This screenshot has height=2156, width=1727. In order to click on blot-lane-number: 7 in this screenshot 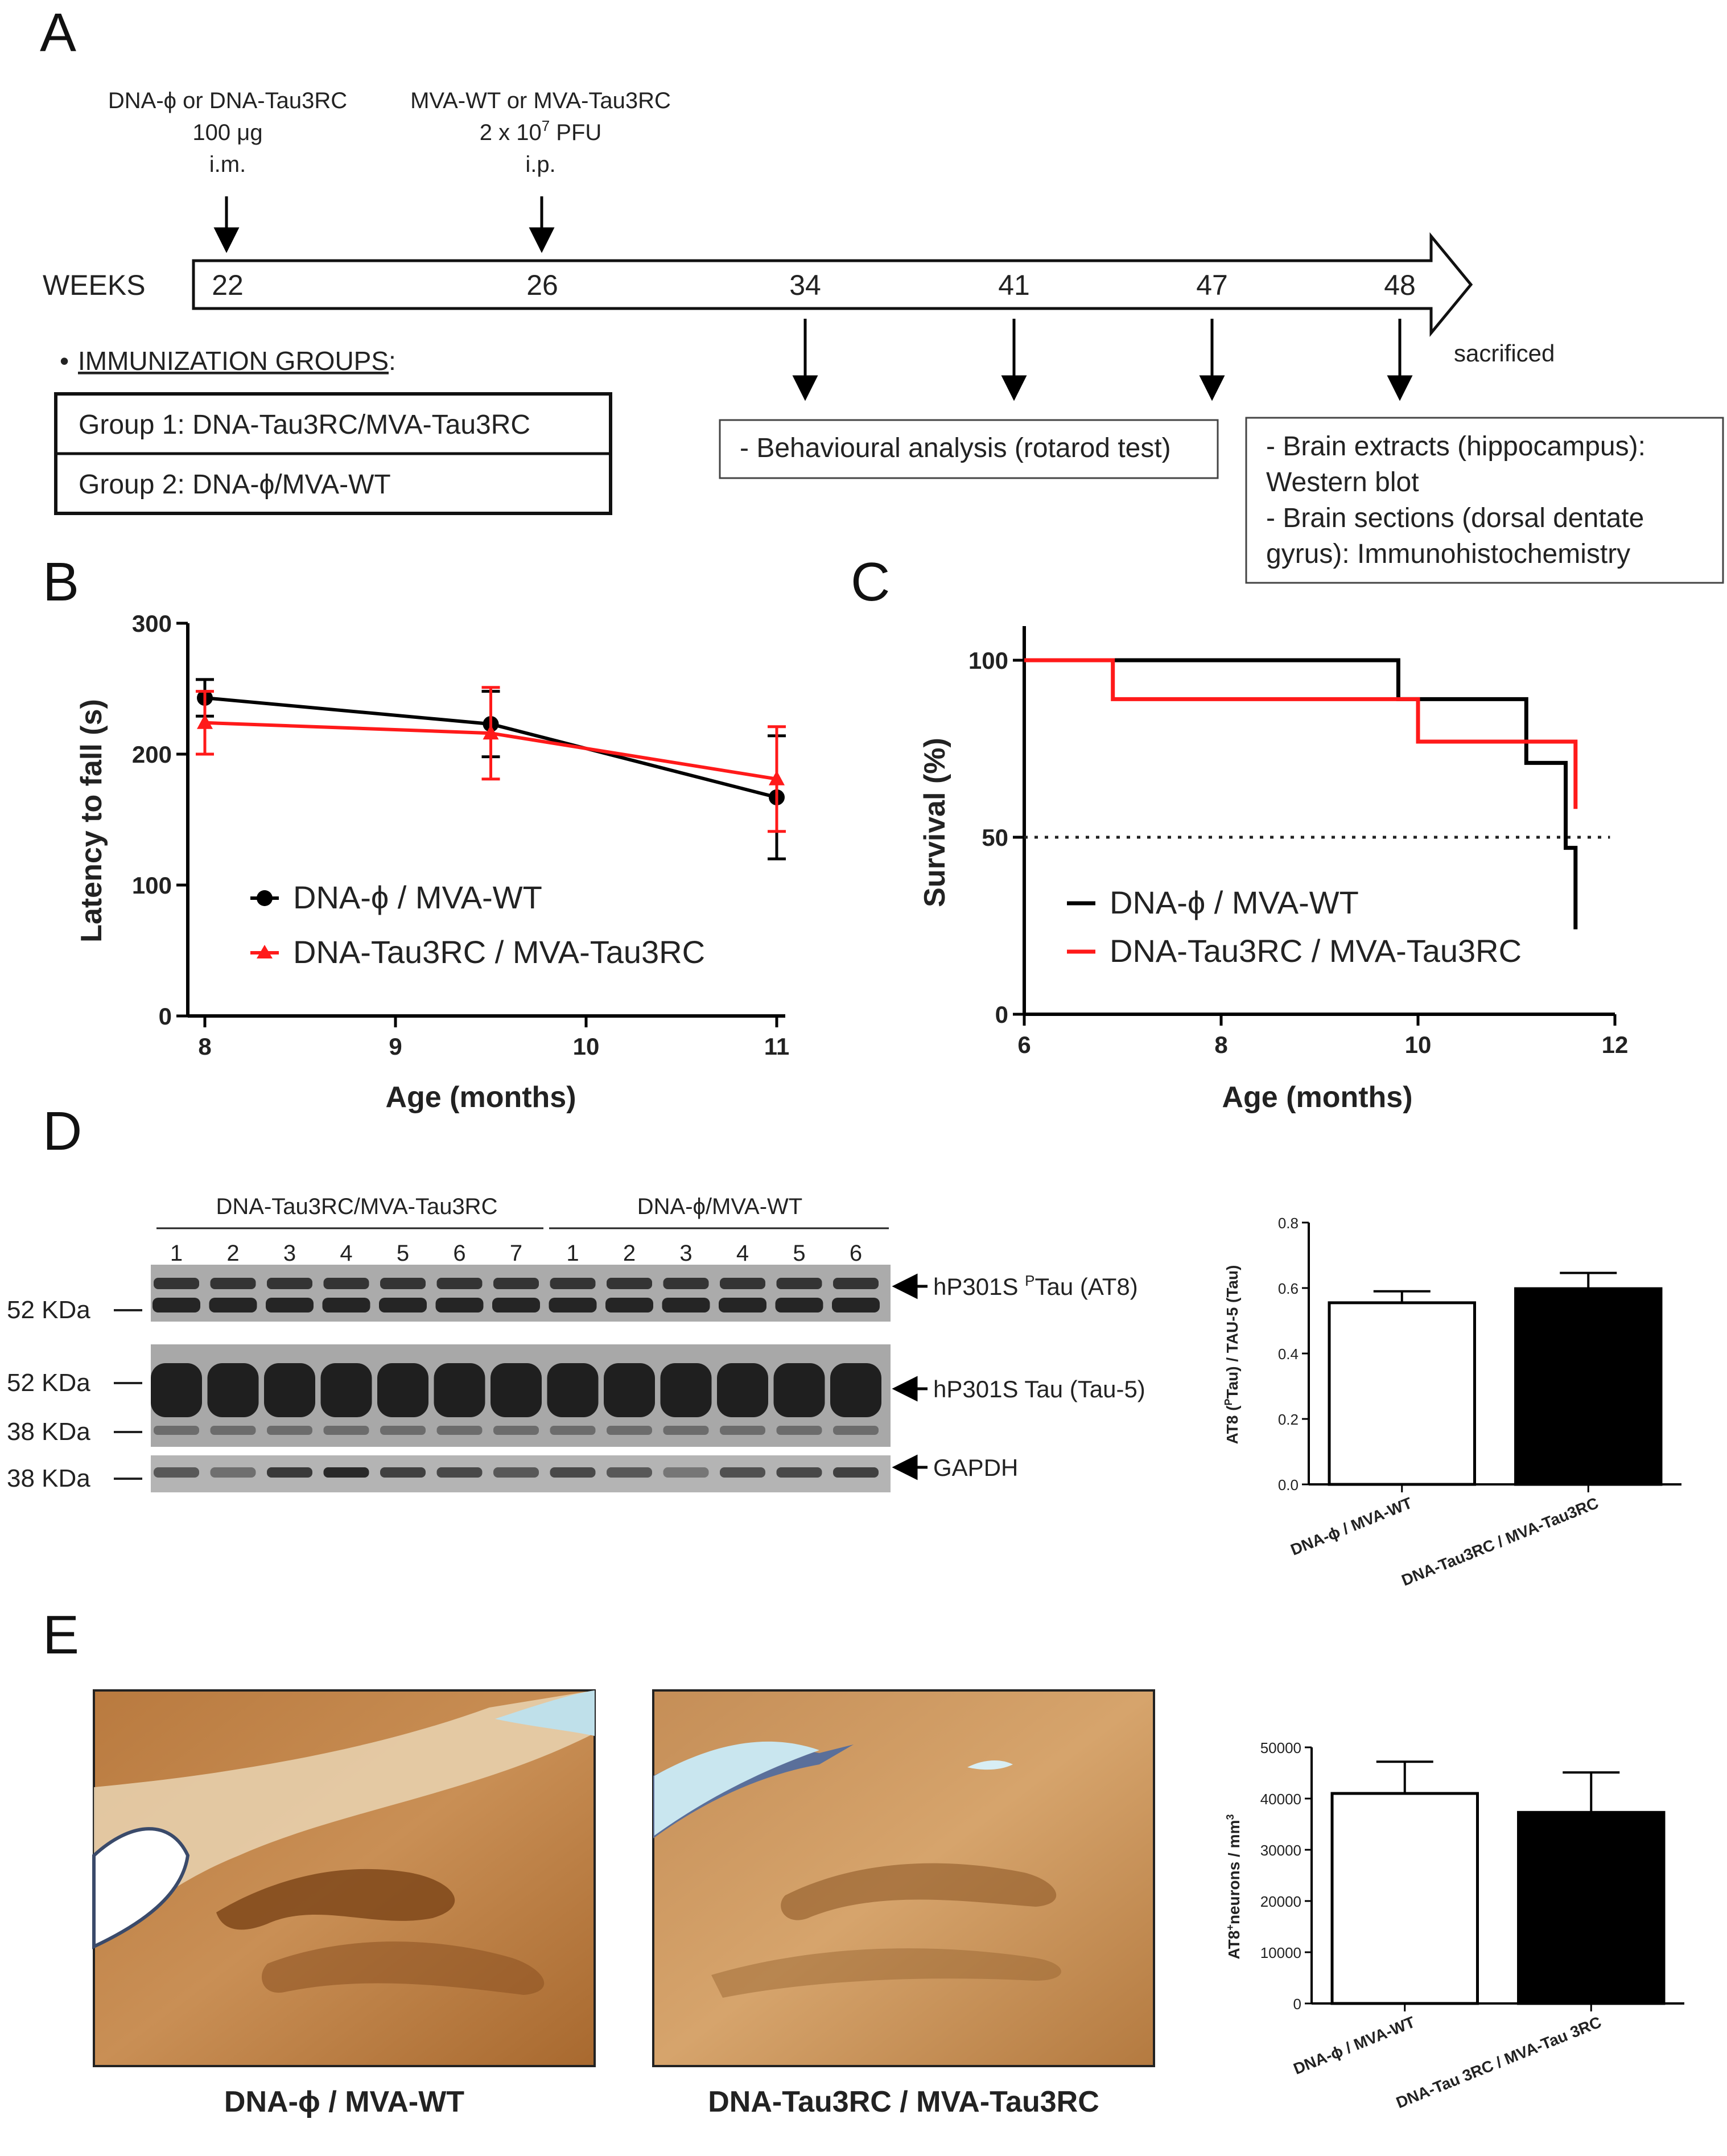, I will do `click(516, 1253)`.